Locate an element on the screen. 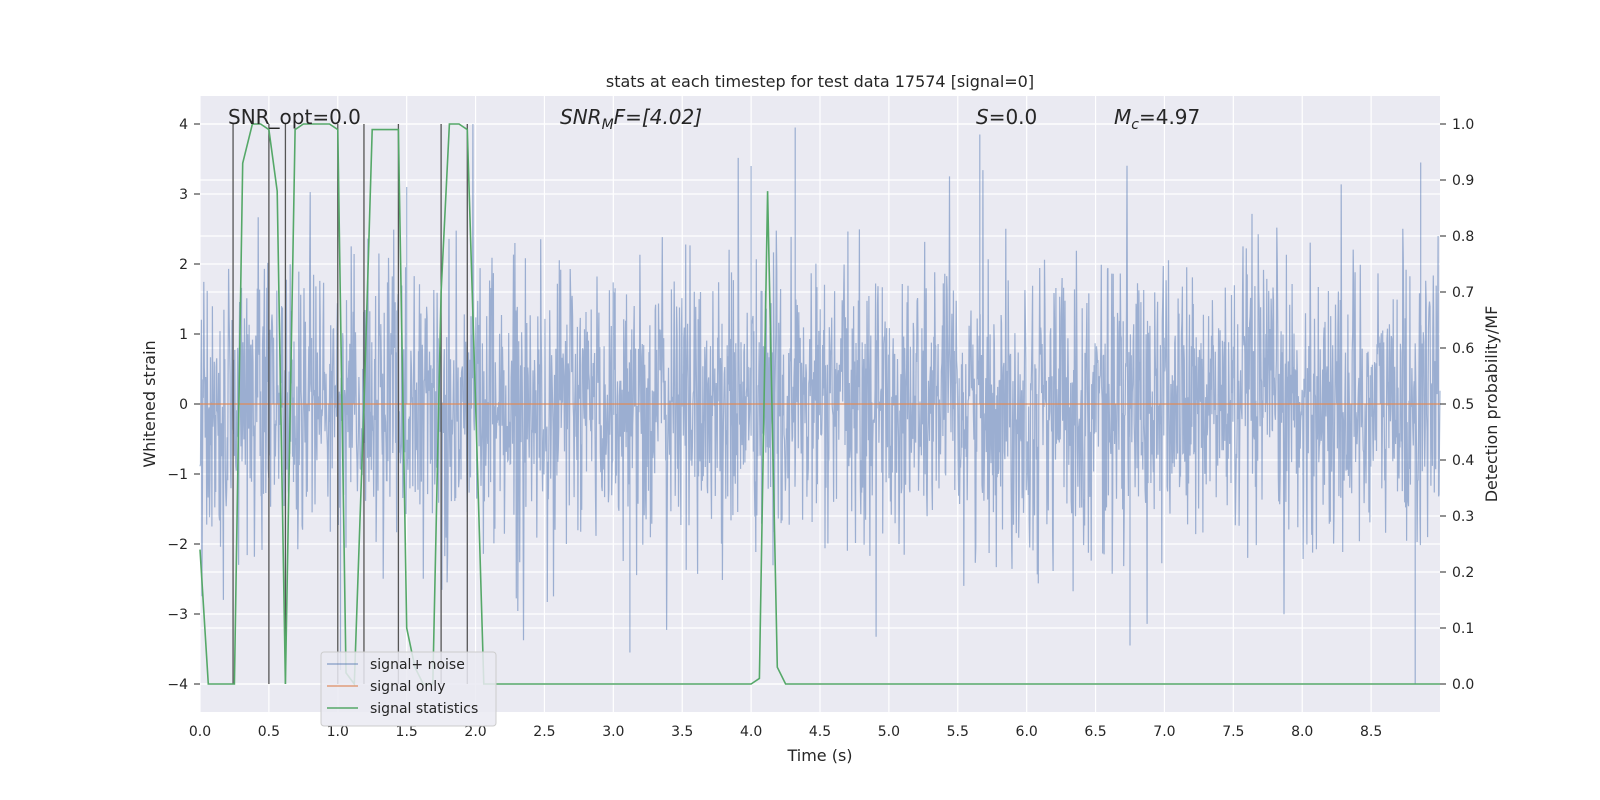 Image resolution: width=1600 pixels, height=800 pixels. y2-tick-label: 0.1 is located at coordinates (1463, 629).